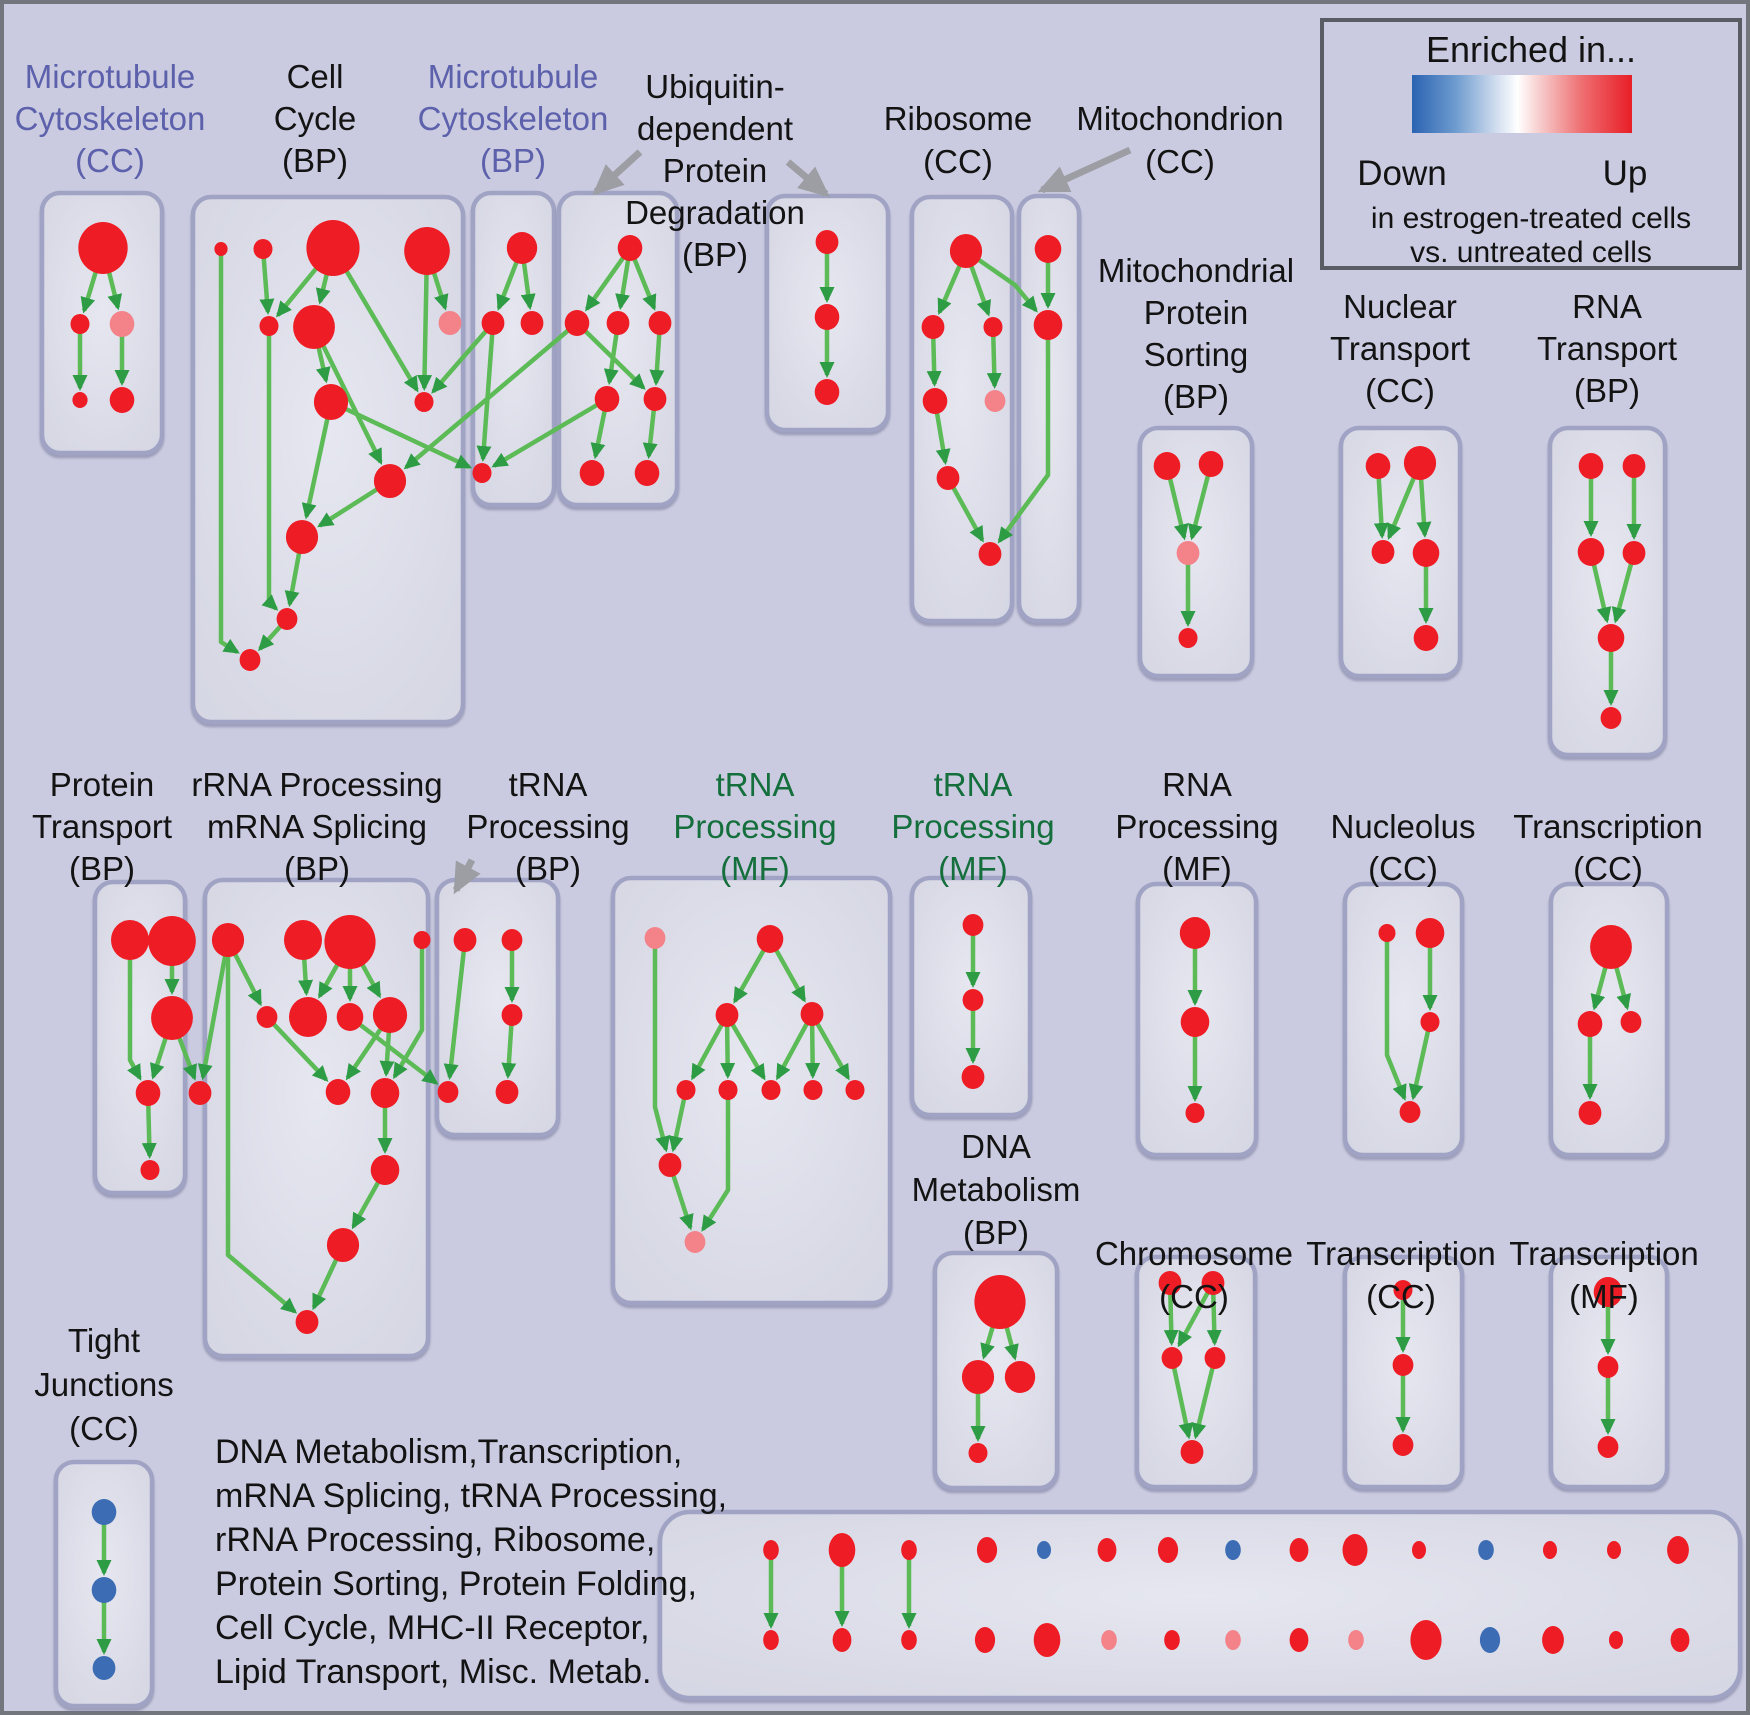  I want to click on mitochondrion-label: Mitochondrion (CC), so click(1179, 140).